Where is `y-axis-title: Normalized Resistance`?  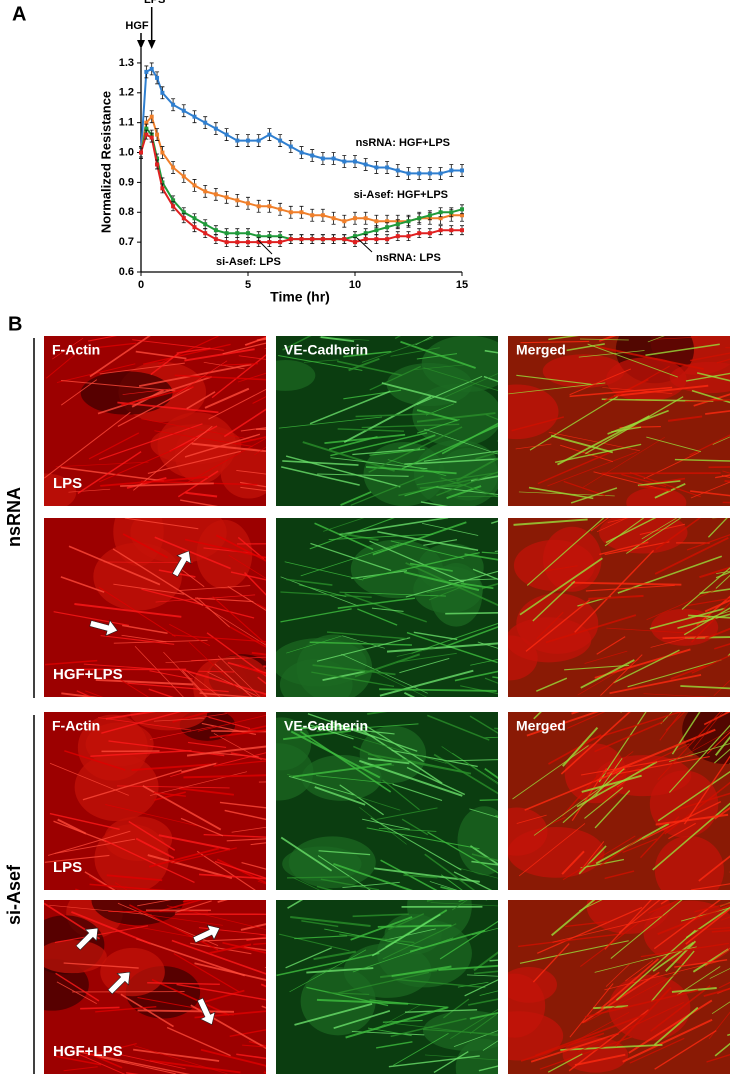 y-axis-title: Normalized Resistance is located at coordinates (105, 162).